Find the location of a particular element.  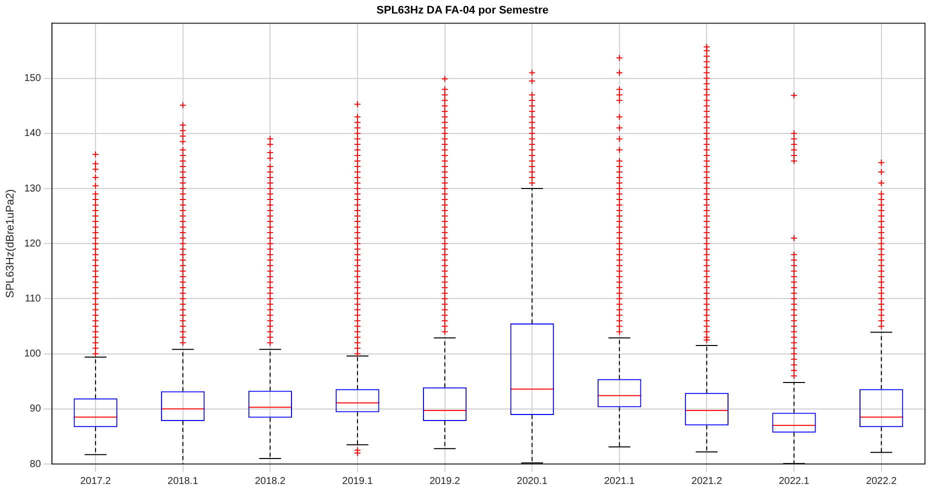

x-tick-label: 2017.2 is located at coordinates (96, 481).